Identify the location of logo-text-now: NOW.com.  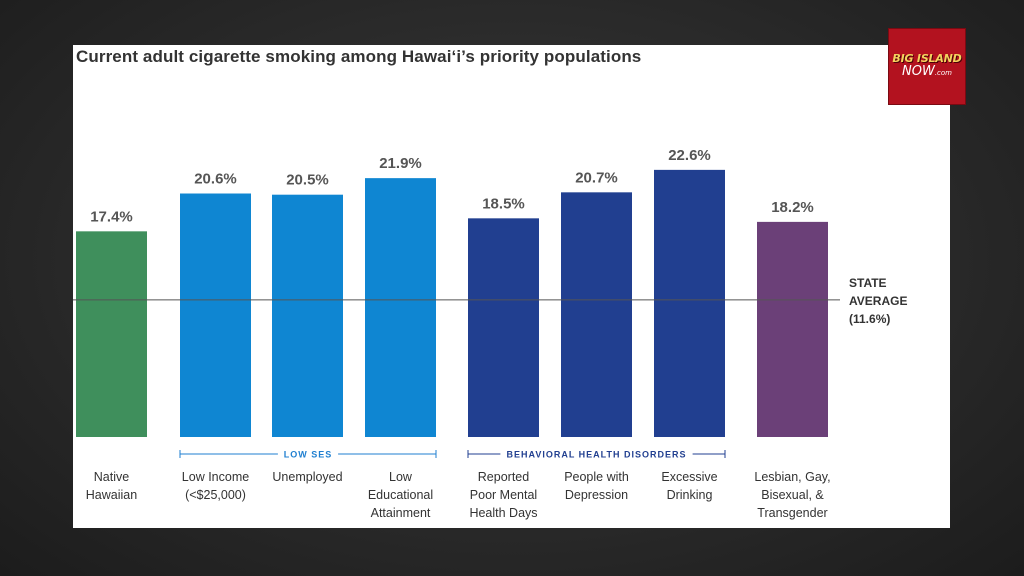
(927, 72).